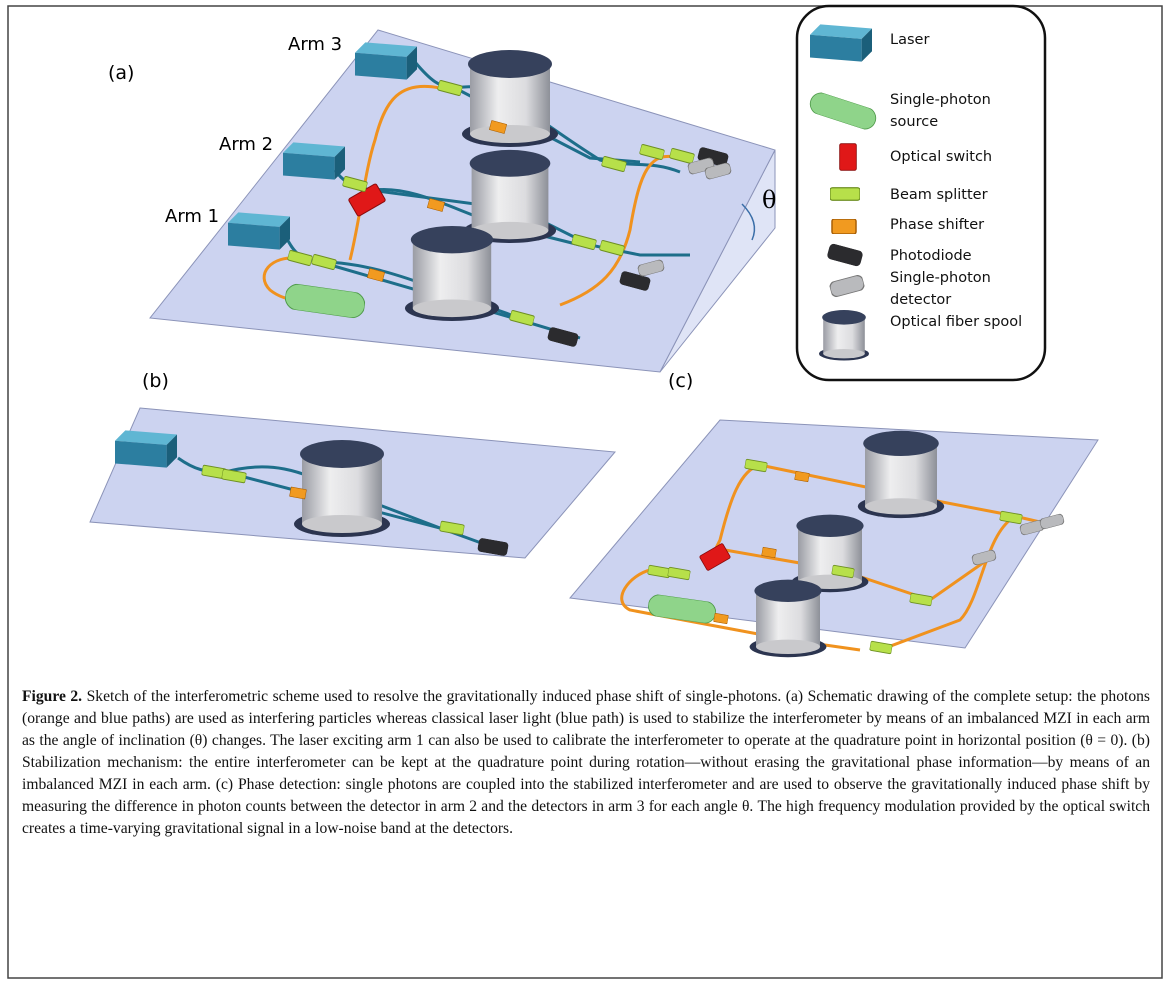  Describe the element at coordinates (315, 44) in the screenshot. I see `arm-label: Arm 3` at that location.